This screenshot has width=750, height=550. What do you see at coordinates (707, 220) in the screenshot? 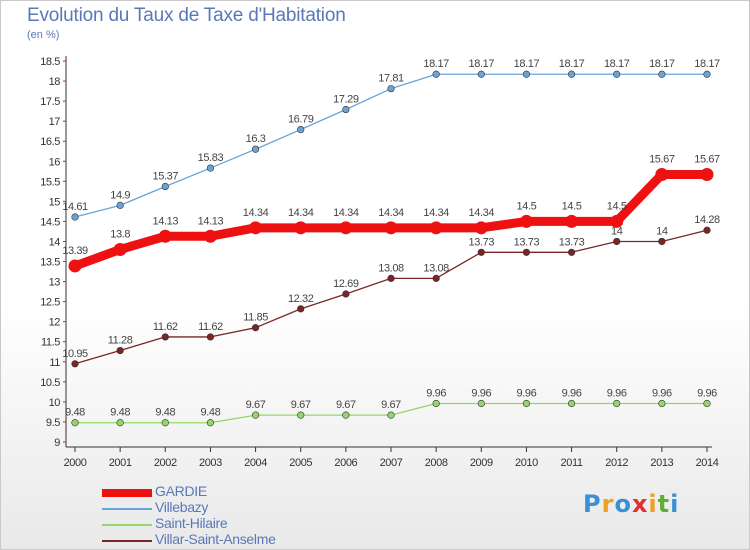
I see `data-label: 14.28` at bounding box center [707, 220].